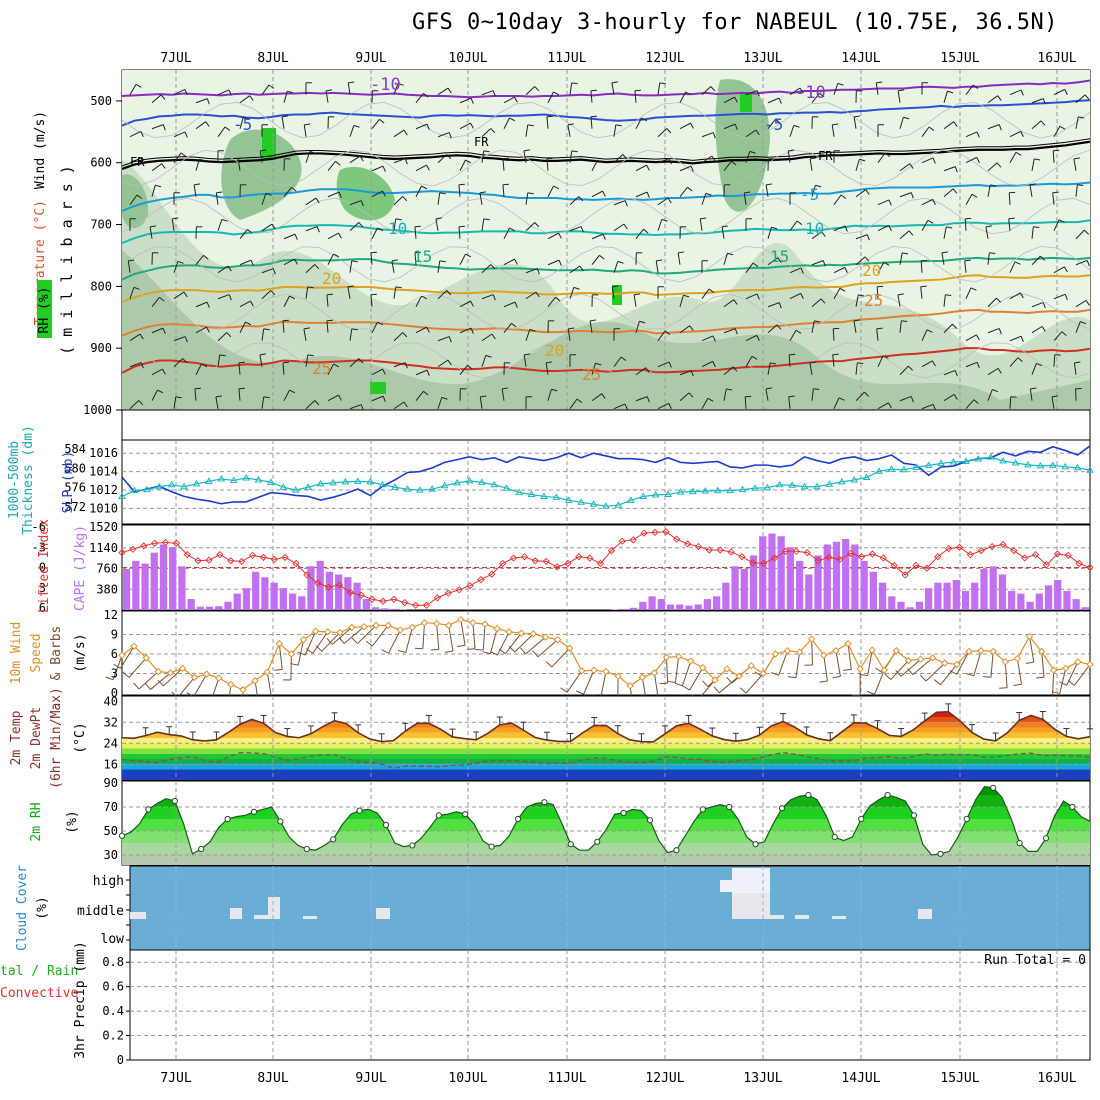  What do you see at coordinates (107, 569) in the screenshot?
I see `y-tick-label: 760` at bounding box center [107, 569].